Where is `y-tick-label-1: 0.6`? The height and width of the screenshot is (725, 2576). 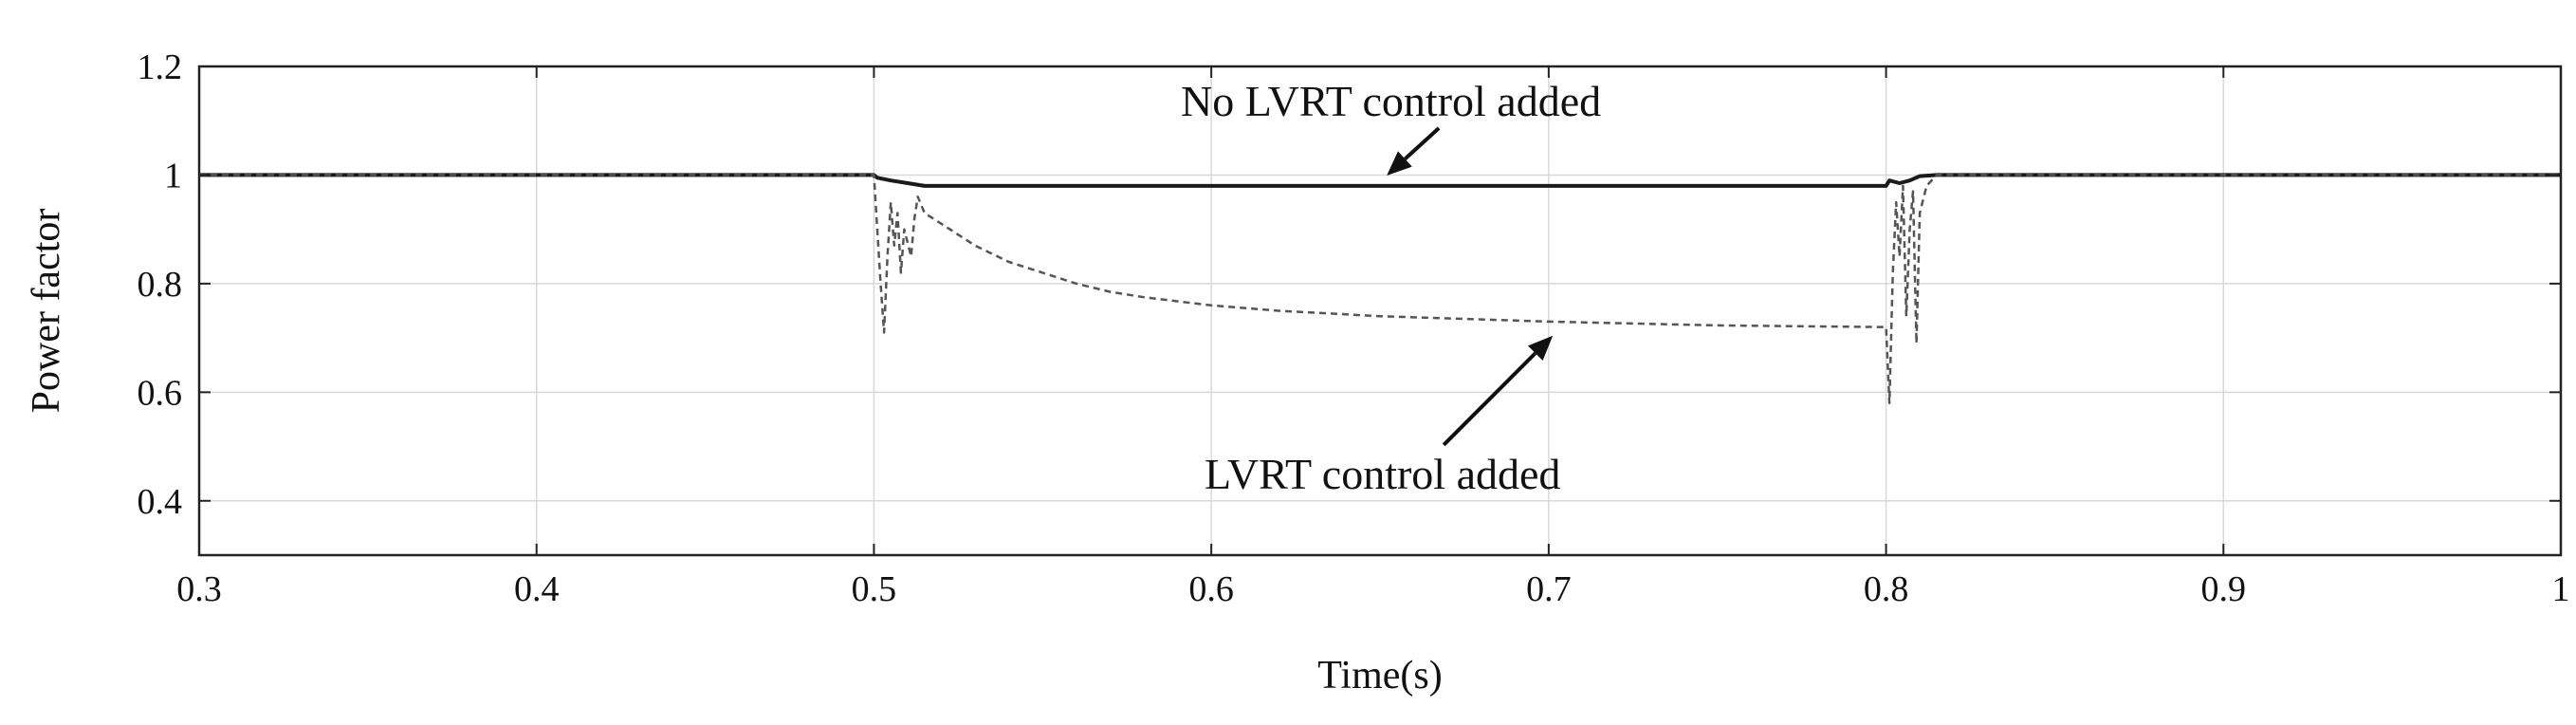
y-tick-label-1: 0.6 is located at coordinates (160, 393).